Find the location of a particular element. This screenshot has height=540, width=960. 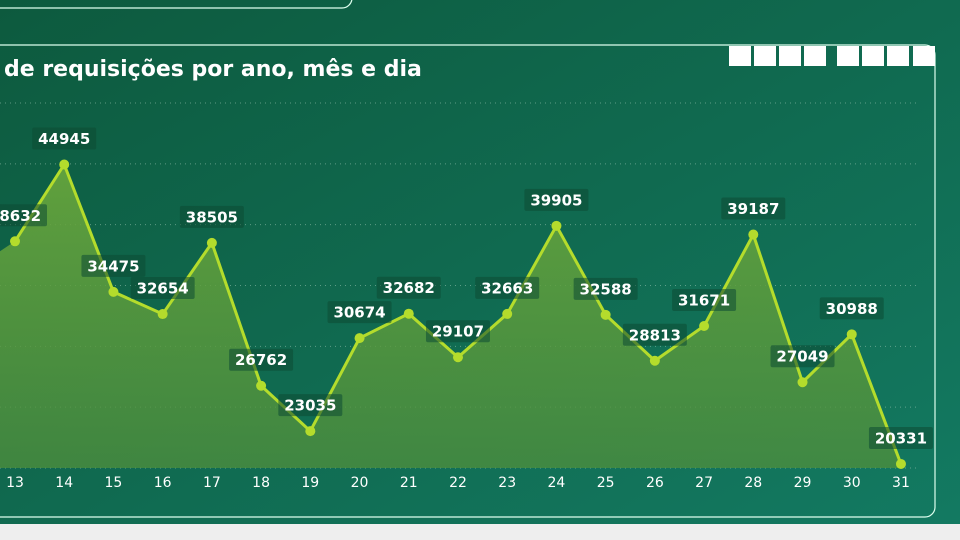

data-label: 38505 is located at coordinates (211, 216).